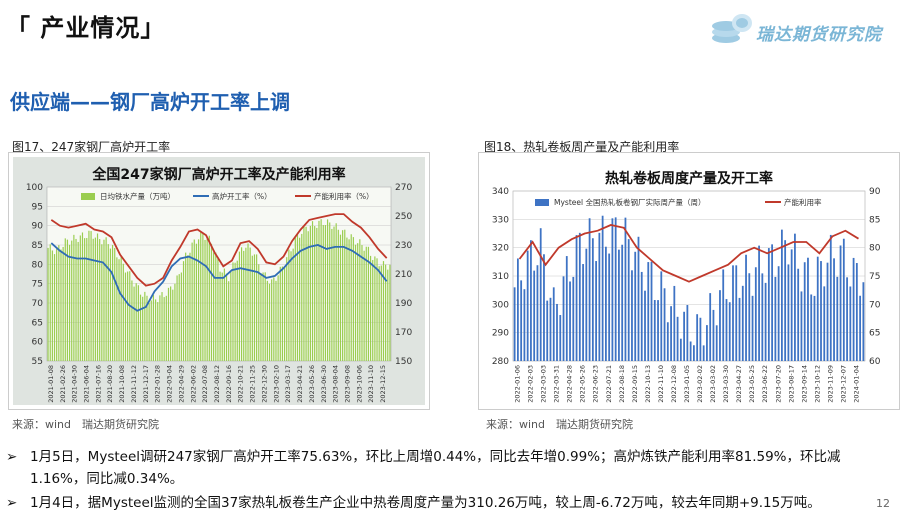 Image resolution: width=900 pixels, height=528 pixels. What do you see at coordinates (570, 384) in the screenshot?
I see `x-tick-label: 2022-04-28` at bounding box center [570, 384].